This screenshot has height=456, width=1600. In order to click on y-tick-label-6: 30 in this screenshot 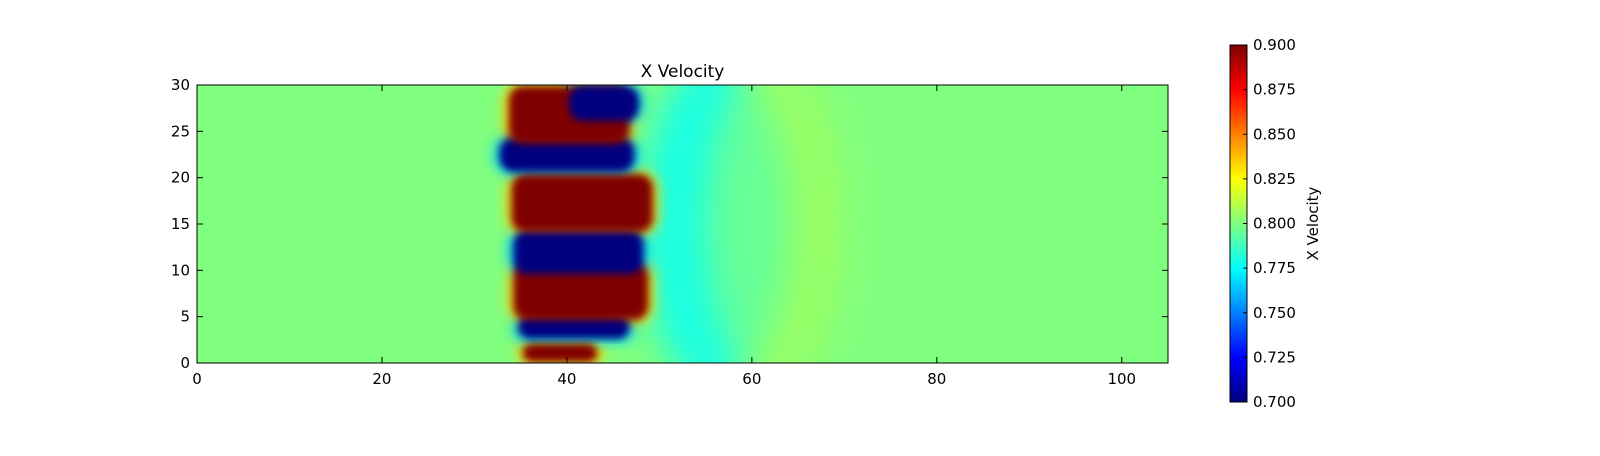, I will do `click(180, 85)`.